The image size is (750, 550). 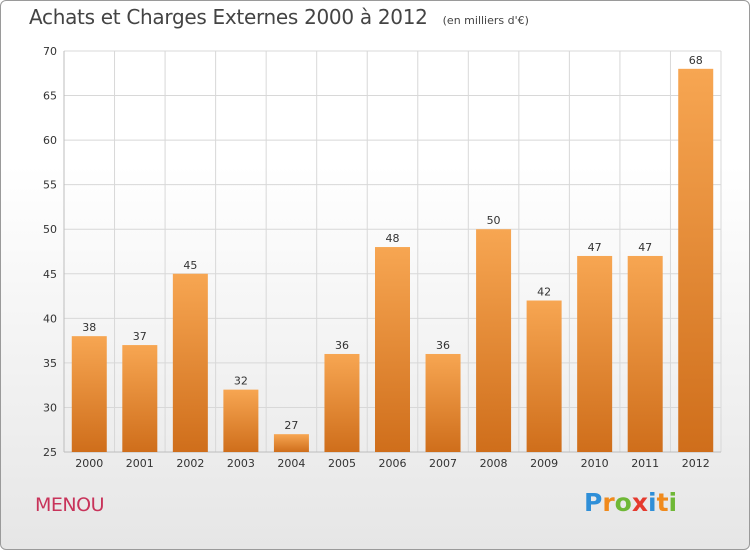 What do you see at coordinates (89, 463) in the screenshot?
I see `x-tick-label: 2000` at bounding box center [89, 463].